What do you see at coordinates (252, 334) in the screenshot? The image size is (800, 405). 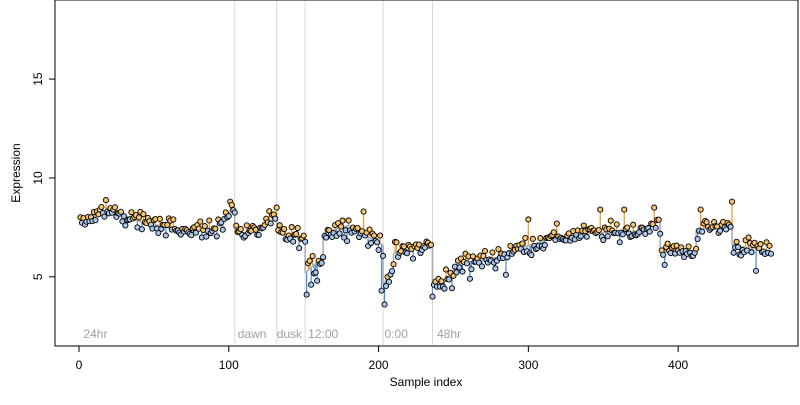 I see `annotation-label: dawn` at bounding box center [252, 334].